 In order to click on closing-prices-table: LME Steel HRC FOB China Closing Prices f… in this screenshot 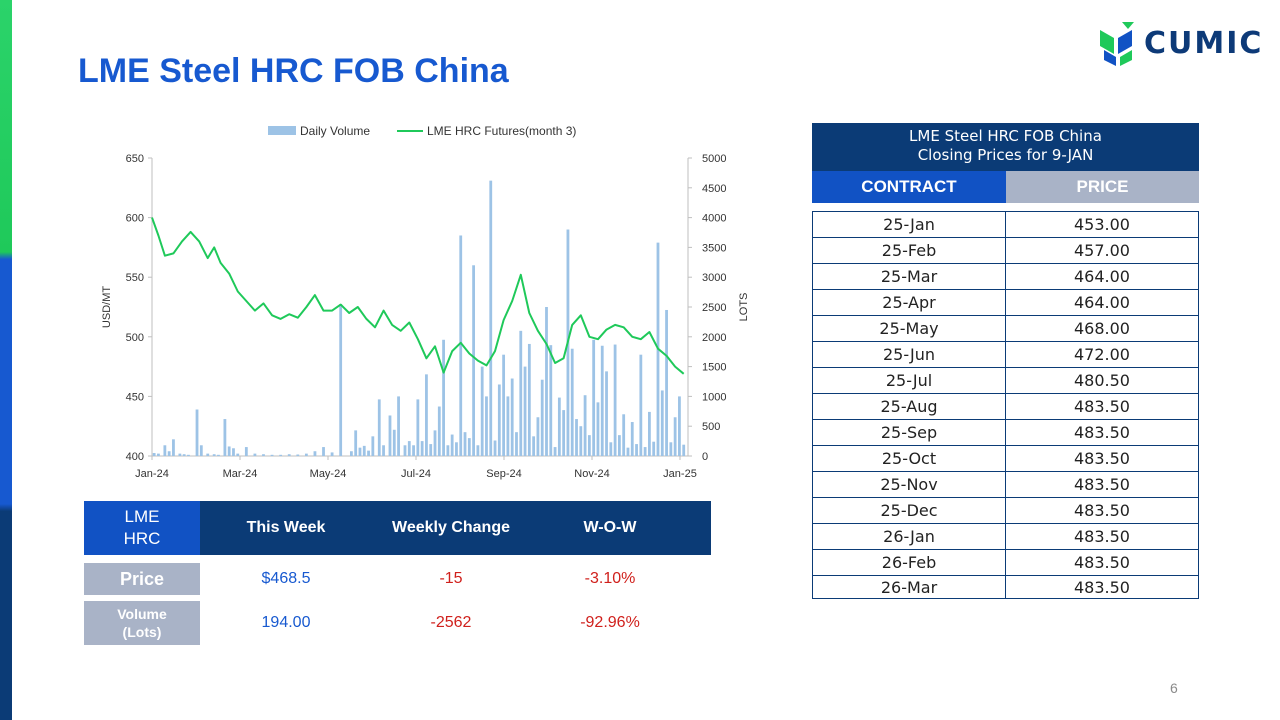, I will do `click(1005, 163)`.